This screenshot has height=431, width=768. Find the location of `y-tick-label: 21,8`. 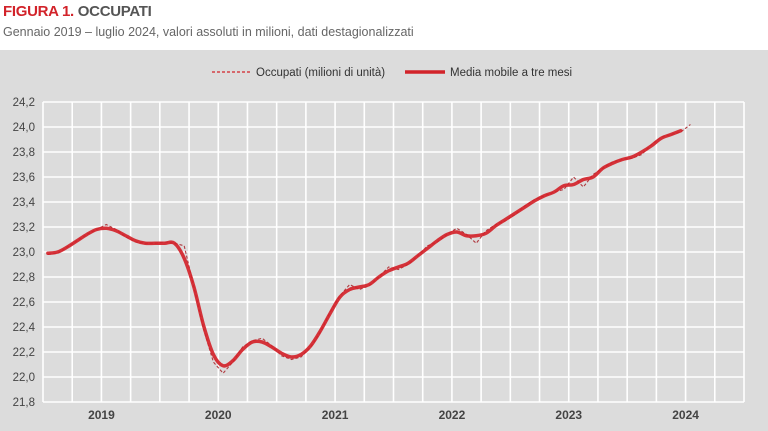

y-tick-label: 21,8 is located at coordinates (24, 403).